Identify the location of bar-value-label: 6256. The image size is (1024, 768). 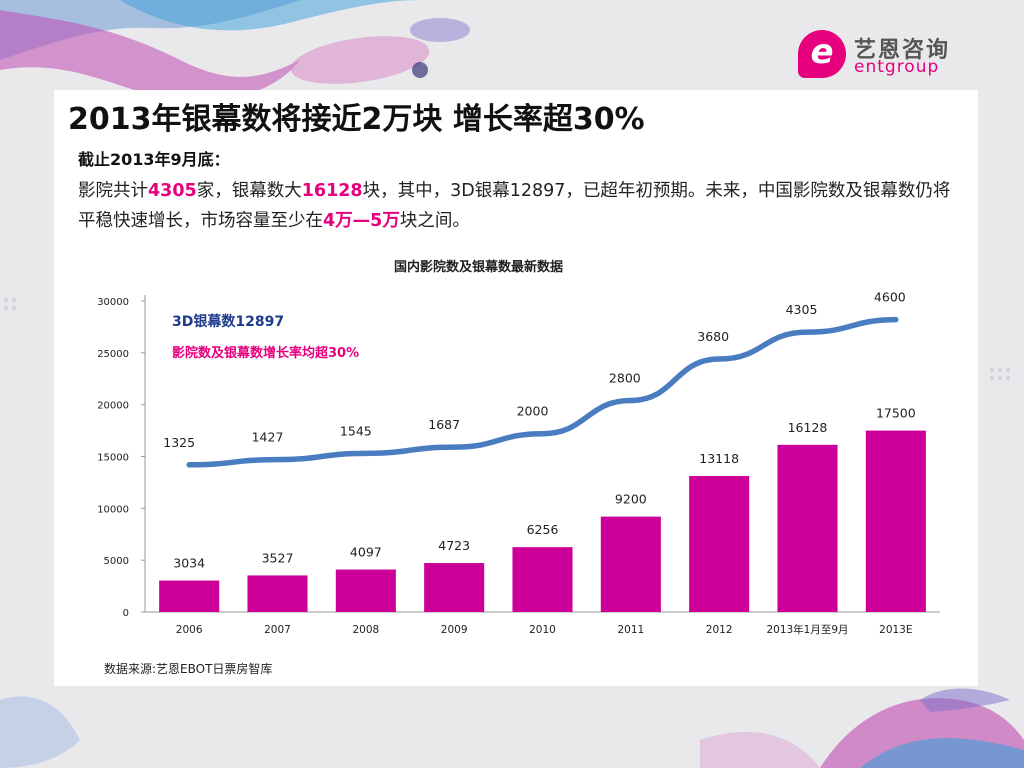
(543, 529).